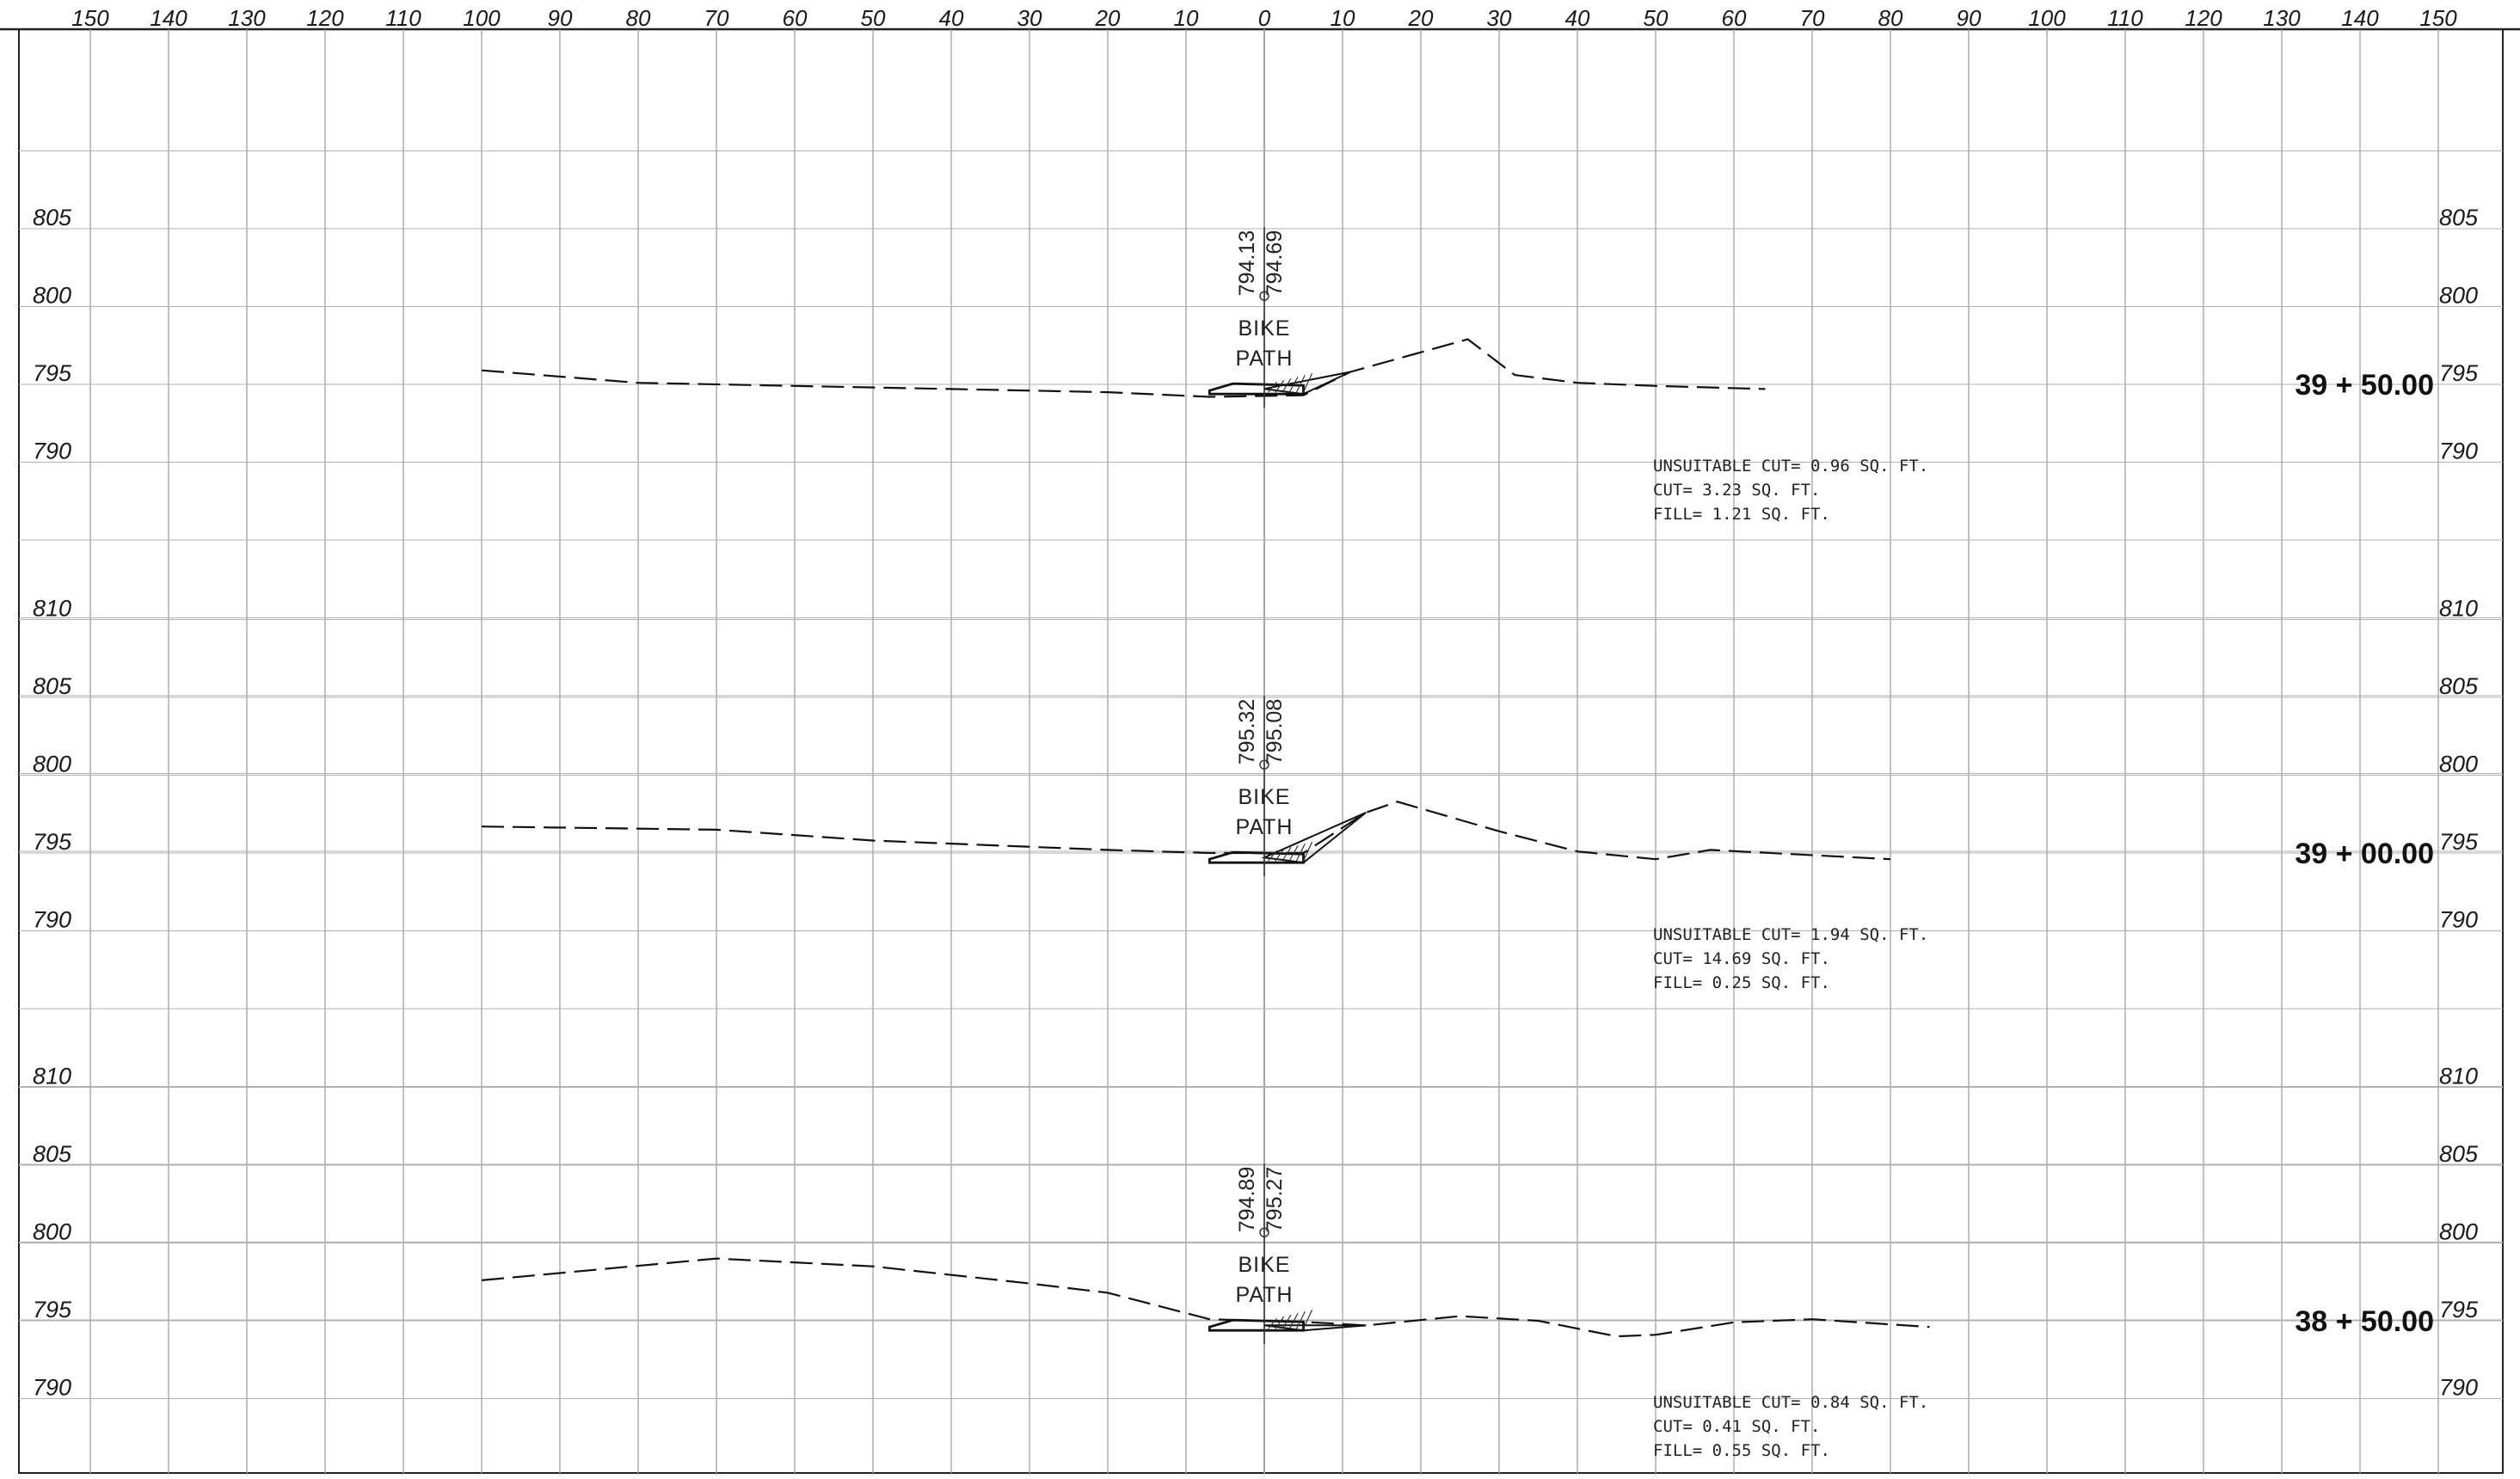 The image size is (2520, 1479). What do you see at coordinates (1275, 1199) in the screenshot?
I see `right-edge-elevation: 795.27` at bounding box center [1275, 1199].